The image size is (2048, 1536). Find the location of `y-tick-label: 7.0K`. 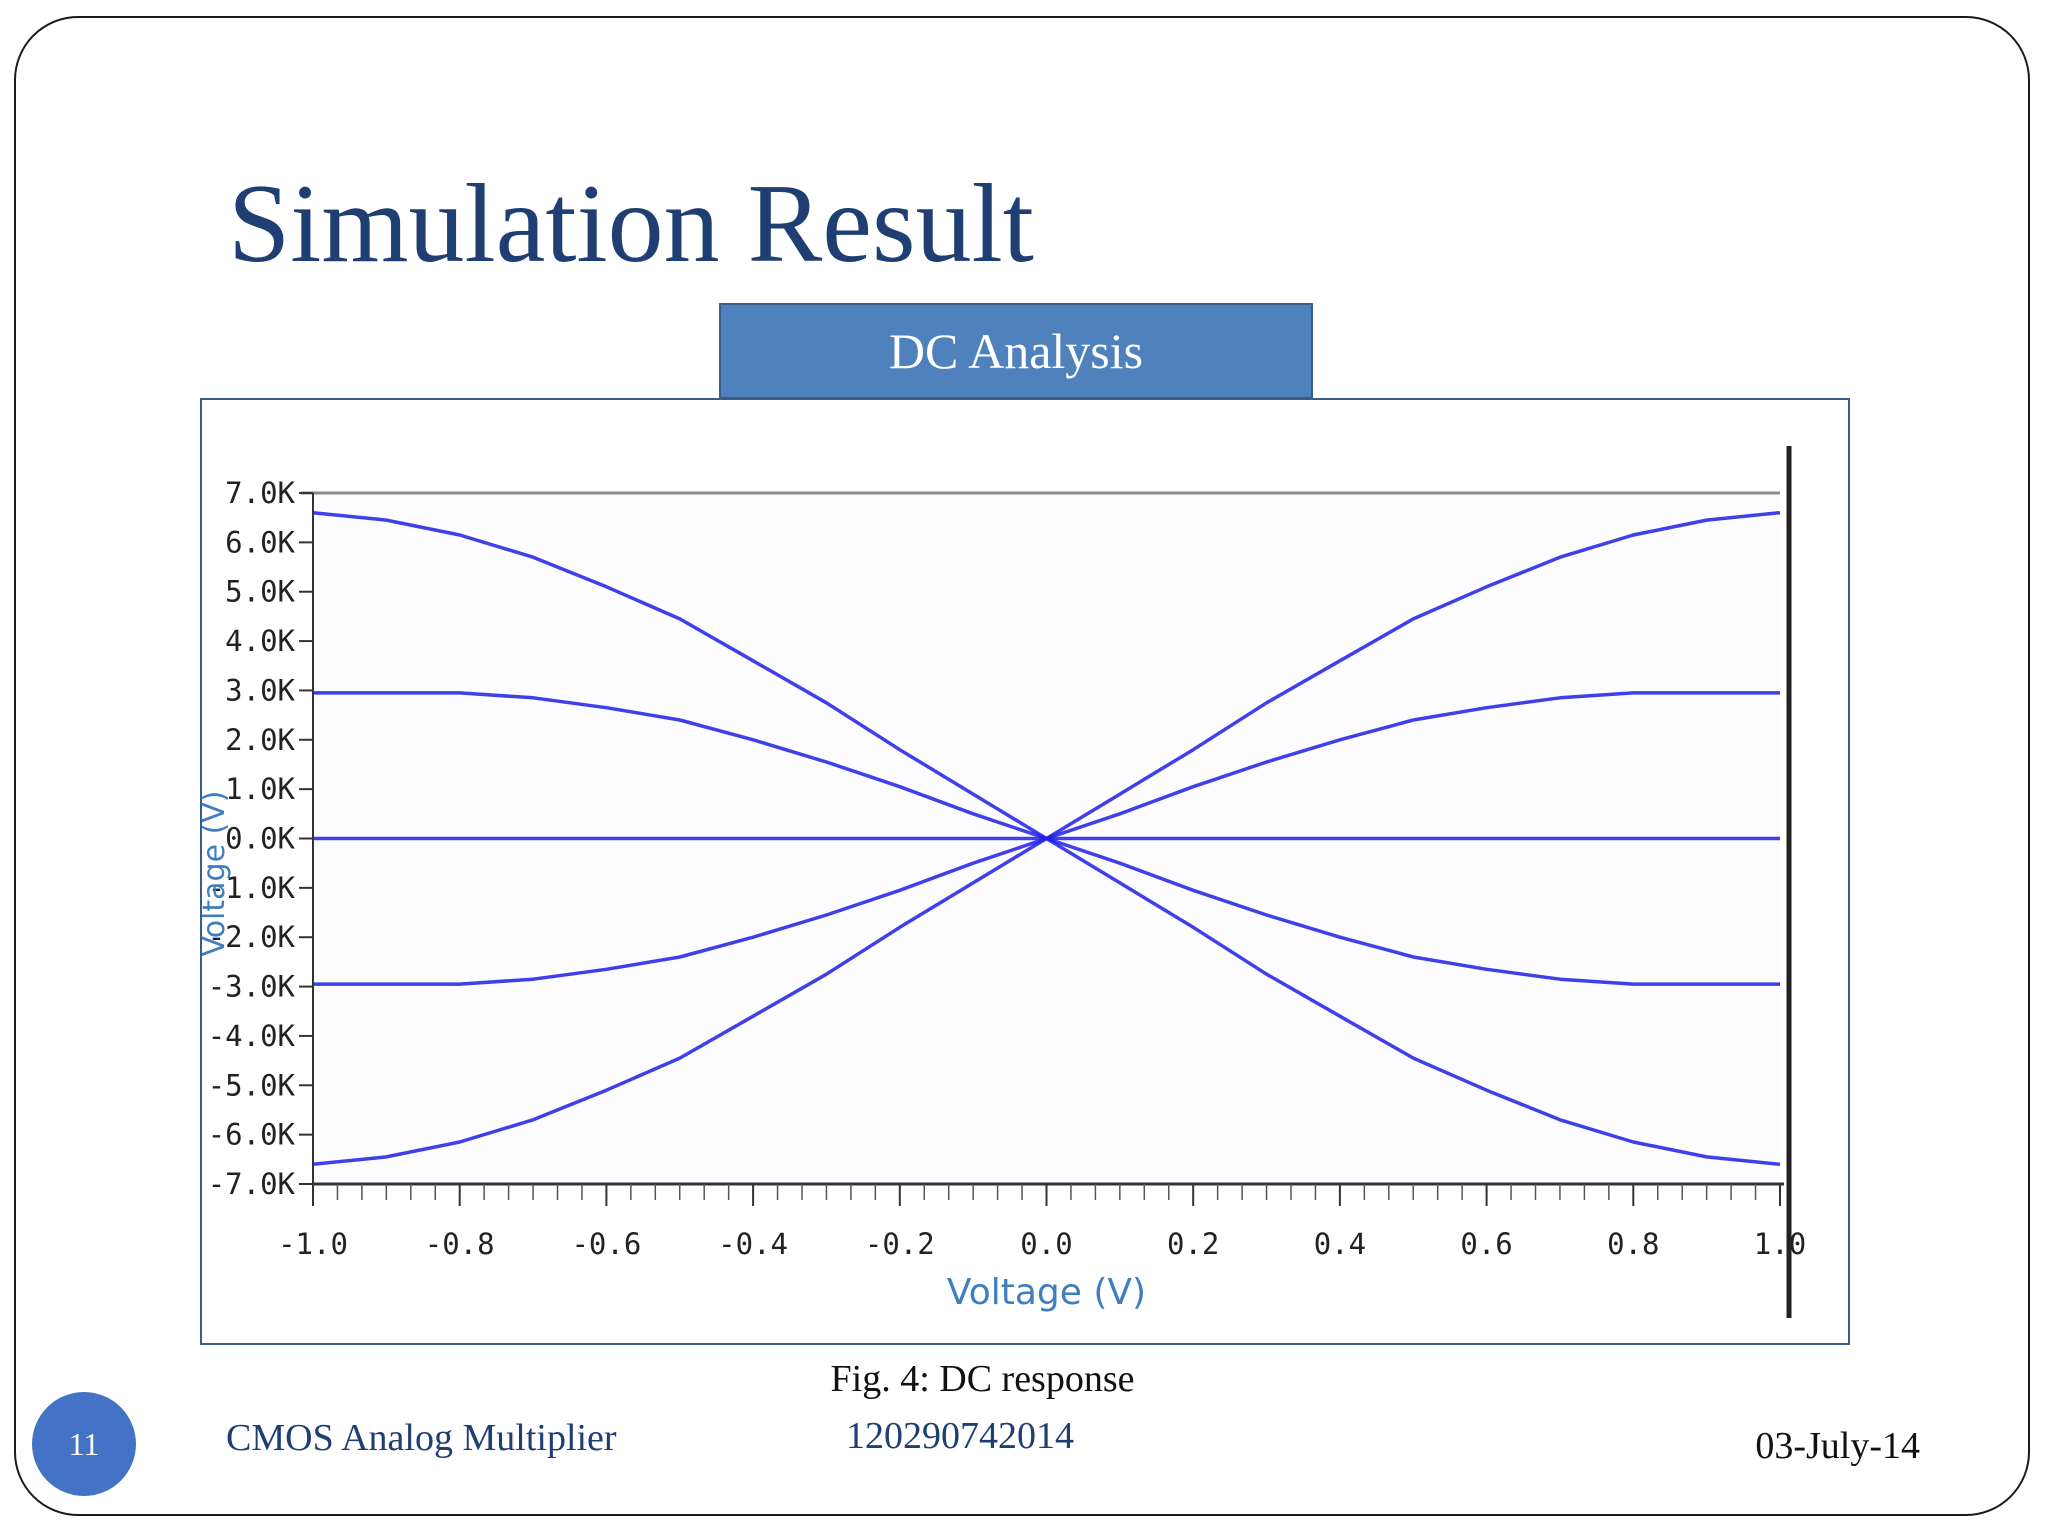

y-tick-label: 7.0K is located at coordinates (260, 493).